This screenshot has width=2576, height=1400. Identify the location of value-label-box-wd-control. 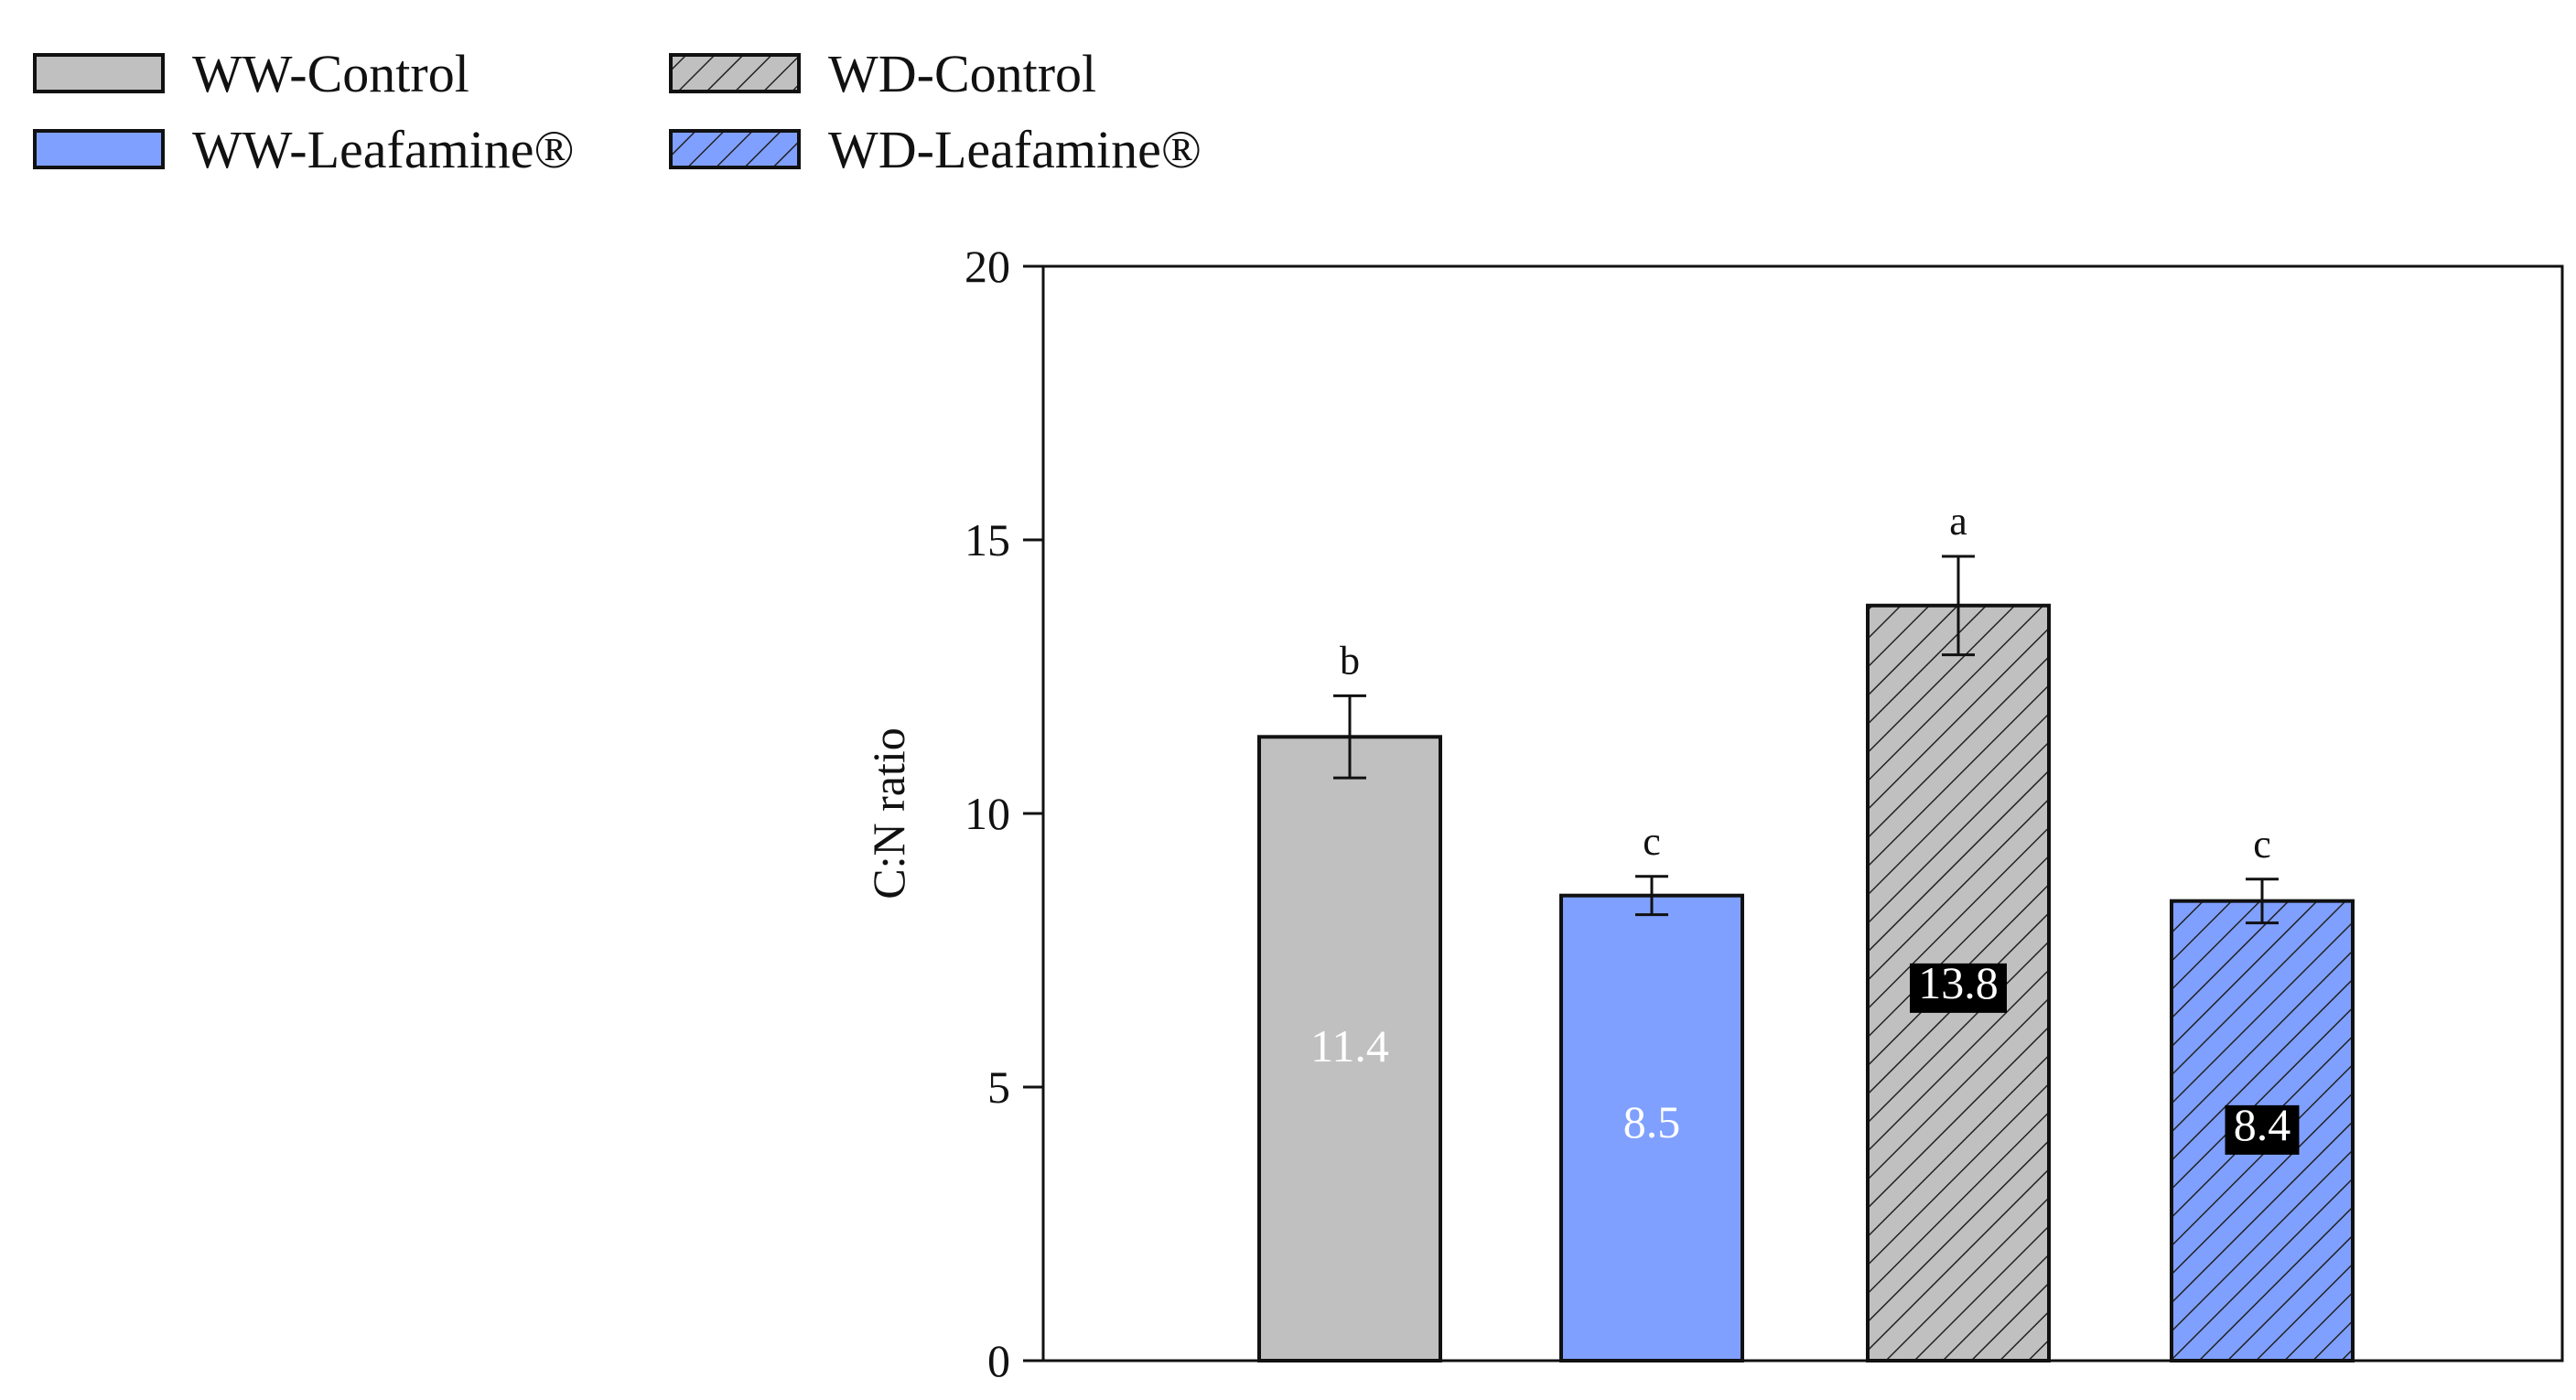
(1958, 988).